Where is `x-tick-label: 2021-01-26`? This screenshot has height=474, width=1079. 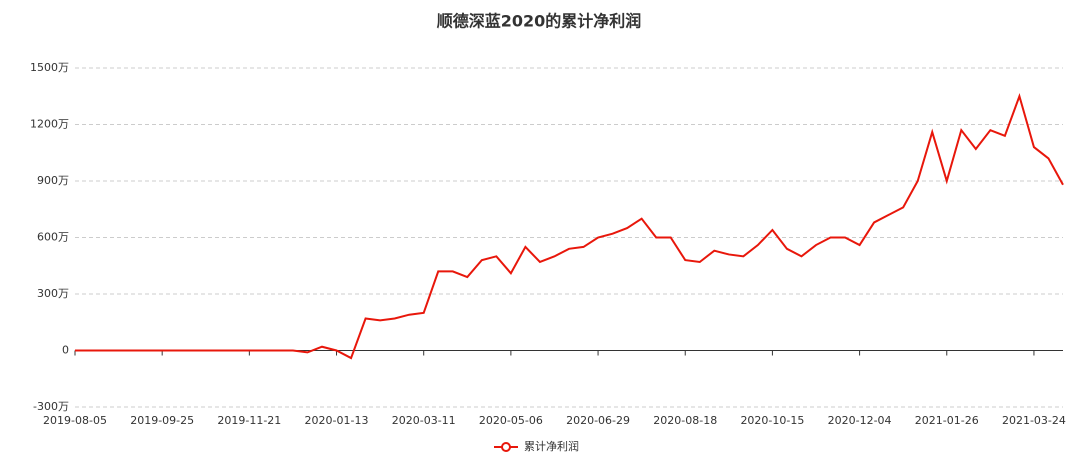
x-tick-label: 2021-01-26 is located at coordinates (947, 420).